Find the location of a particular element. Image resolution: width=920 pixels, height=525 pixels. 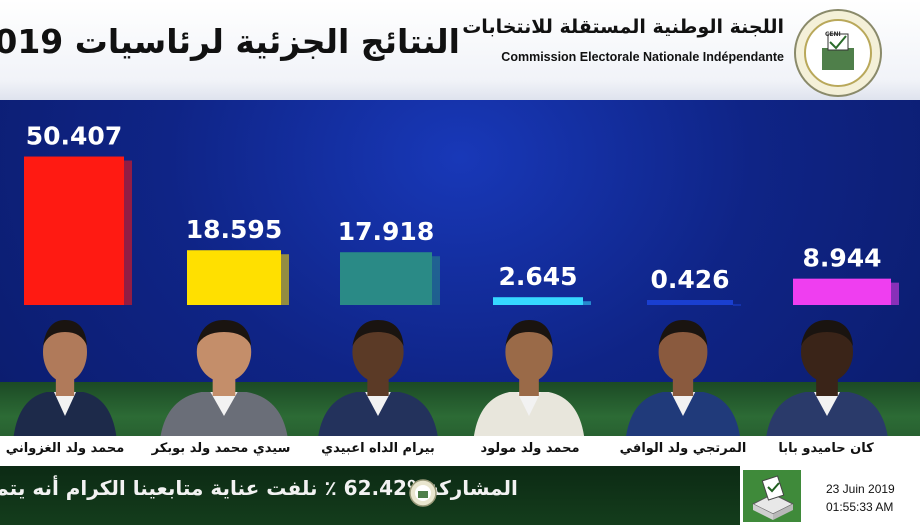

candidate-name-3: بيرام الداه اعبيدي is located at coordinates (378, 448).